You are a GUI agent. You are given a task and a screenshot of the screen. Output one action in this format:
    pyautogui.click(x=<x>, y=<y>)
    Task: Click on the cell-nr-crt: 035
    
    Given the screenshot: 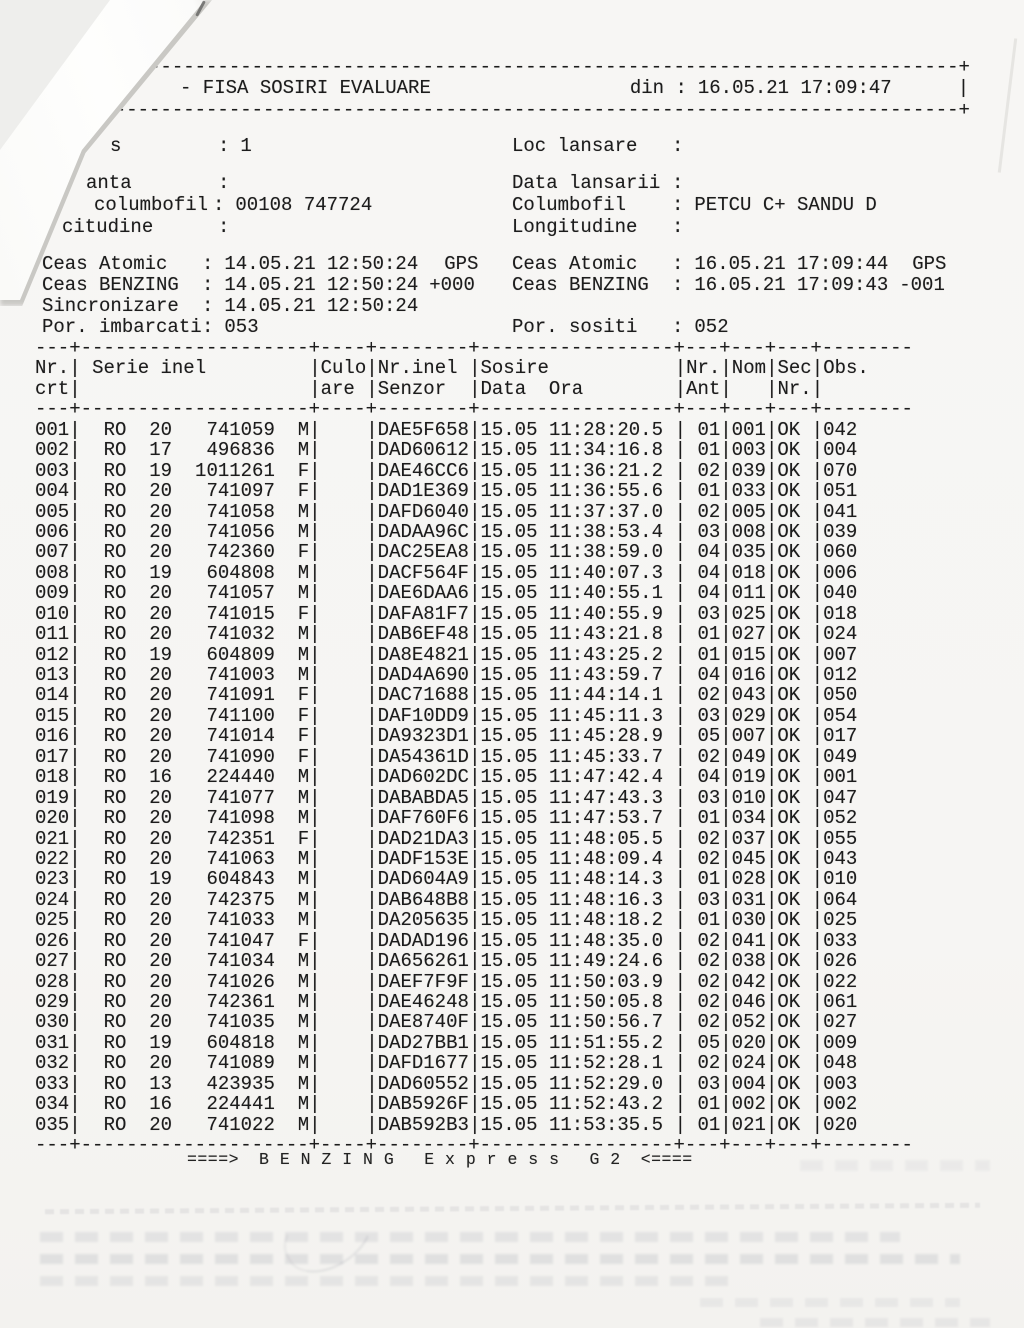 What is the action you would take?
    pyautogui.click(x=52, y=1125)
    